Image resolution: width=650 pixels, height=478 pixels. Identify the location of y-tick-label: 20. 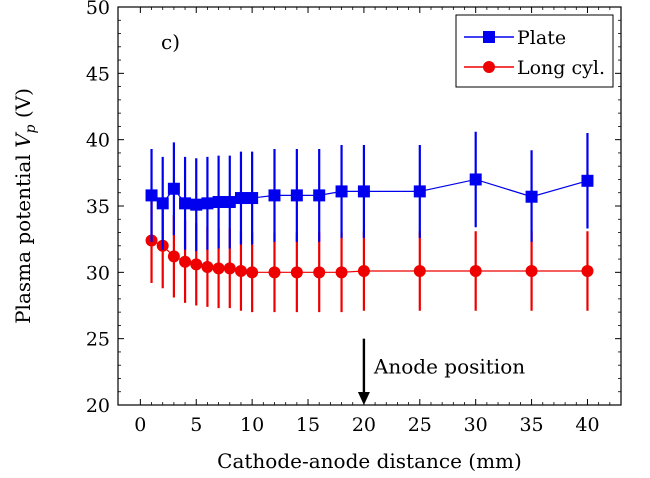
(98, 406).